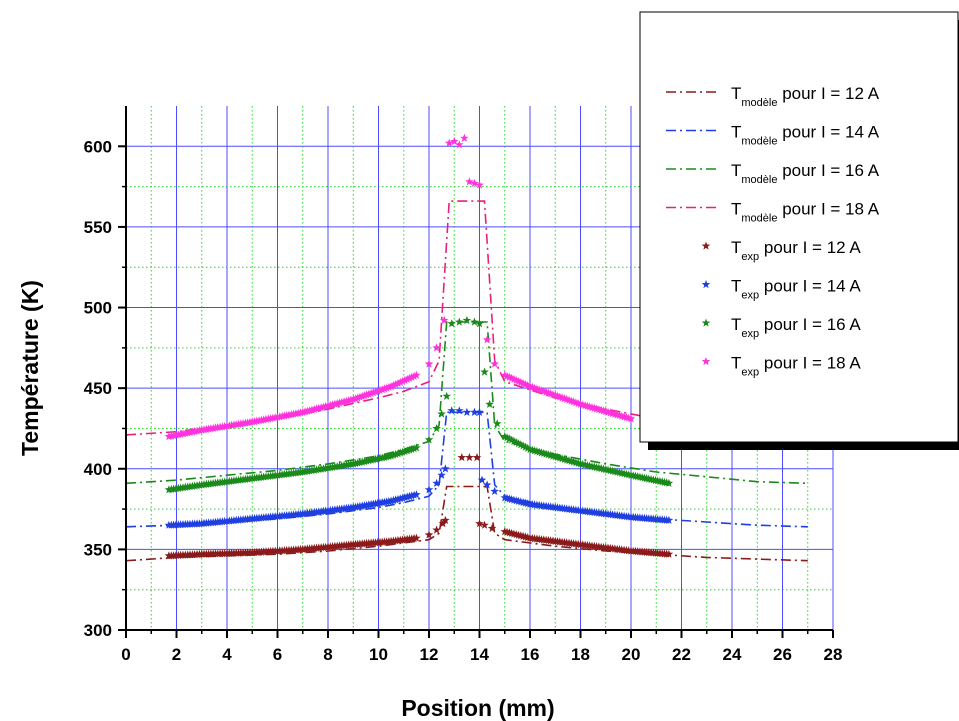  Describe the element at coordinates (125, 654) in the screenshot. I see `x-tick-label: 0` at that location.